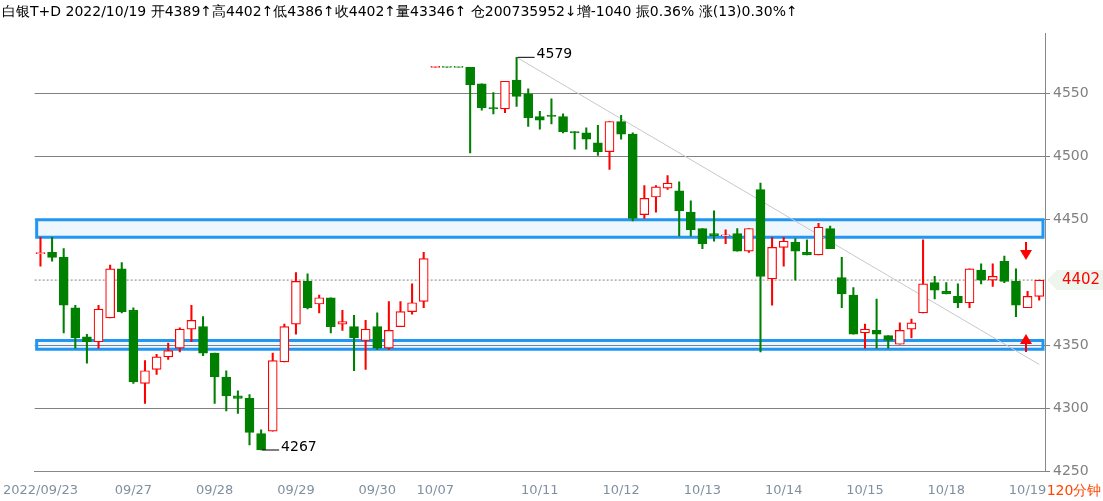 This screenshot has width=1103, height=501. What do you see at coordinates (40, 489) in the screenshot?
I see `x-tick-label: 2022/09/23` at bounding box center [40, 489].